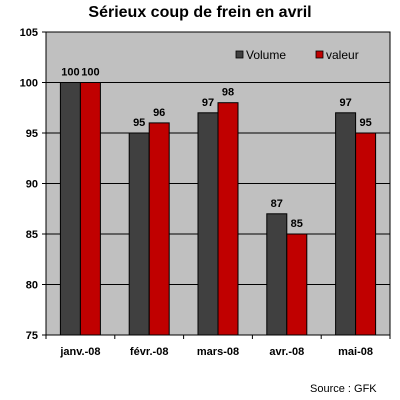 This screenshot has width=400, height=400. What do you see at coordinates (218, 352) in the screenshot?
I see `x-tick-label: mars-08` at bounding box center [218, 352].